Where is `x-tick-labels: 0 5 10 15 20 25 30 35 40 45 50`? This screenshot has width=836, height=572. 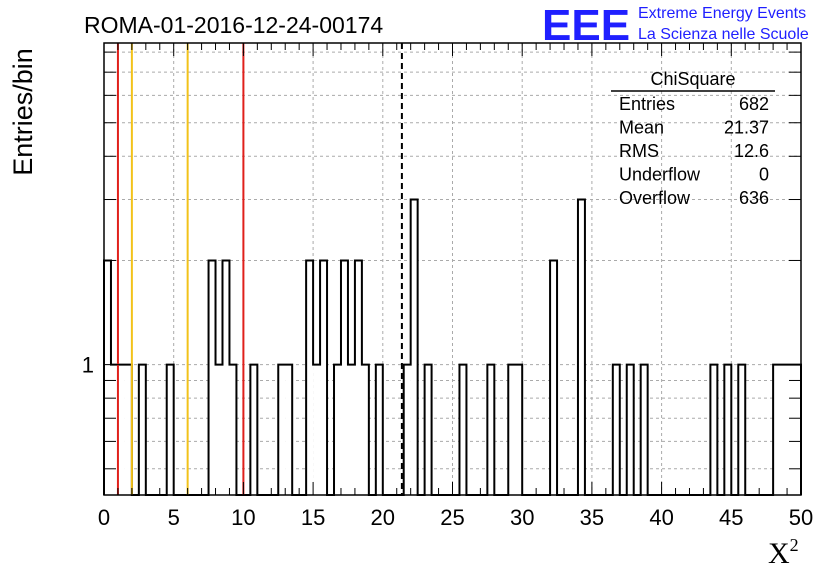 x-tick-labels: 0 5 10 15 20 25 30 35 40 45 50 is located at coordinates (455, 517).